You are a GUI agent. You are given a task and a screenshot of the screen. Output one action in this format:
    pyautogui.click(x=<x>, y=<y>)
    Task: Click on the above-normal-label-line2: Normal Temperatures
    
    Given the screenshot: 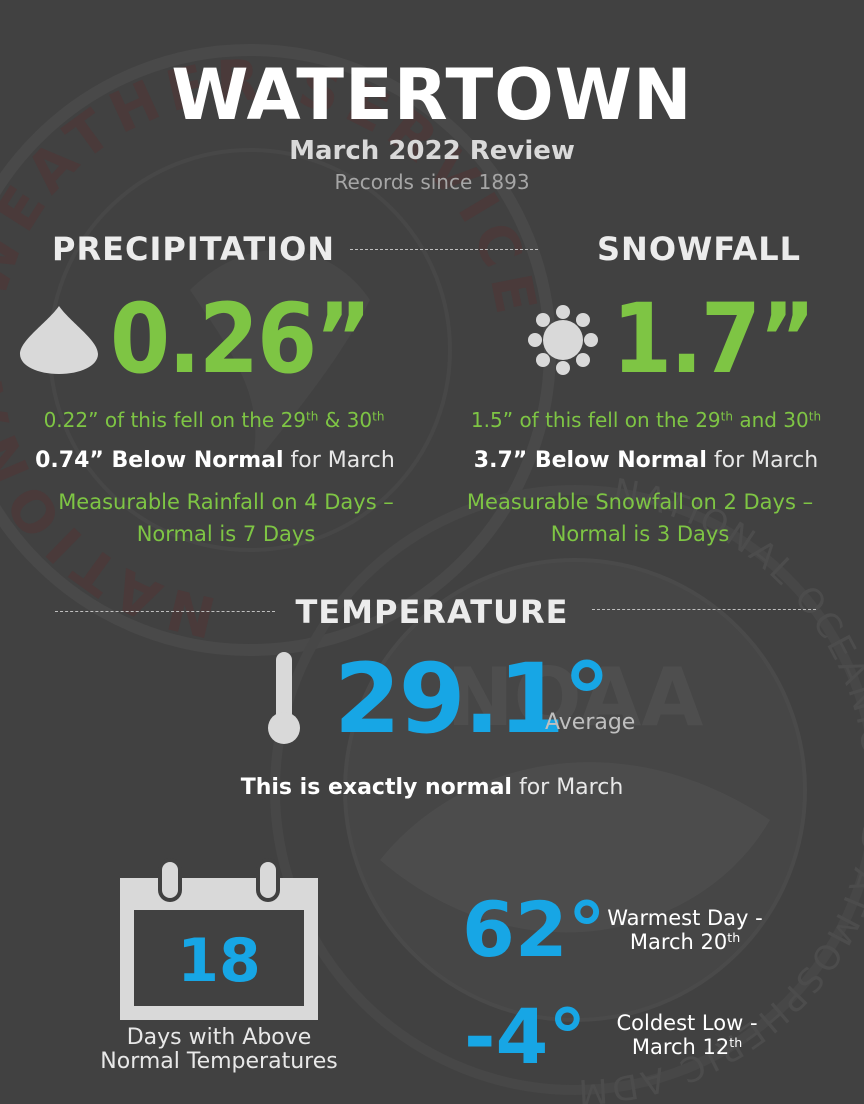 What is the action you would take?
    pyautogui.click(x=219, y=1061)
    